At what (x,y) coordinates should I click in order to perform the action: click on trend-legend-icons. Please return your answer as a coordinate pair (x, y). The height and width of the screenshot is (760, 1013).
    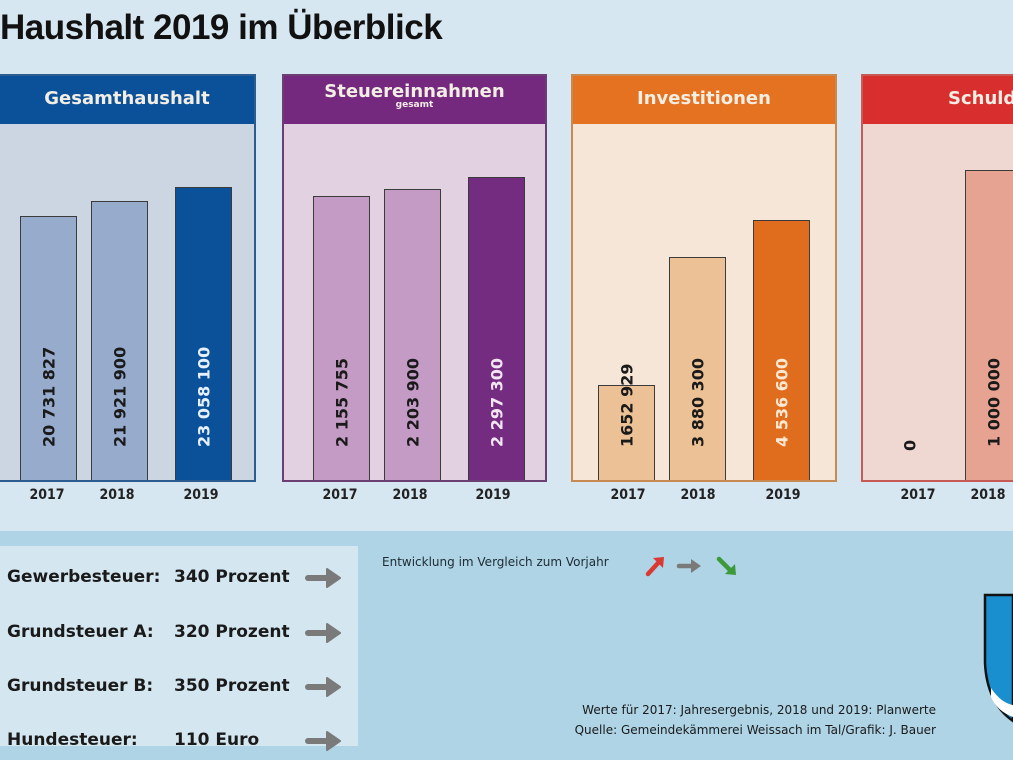
    Looking at the image, I should click on (695, 568).